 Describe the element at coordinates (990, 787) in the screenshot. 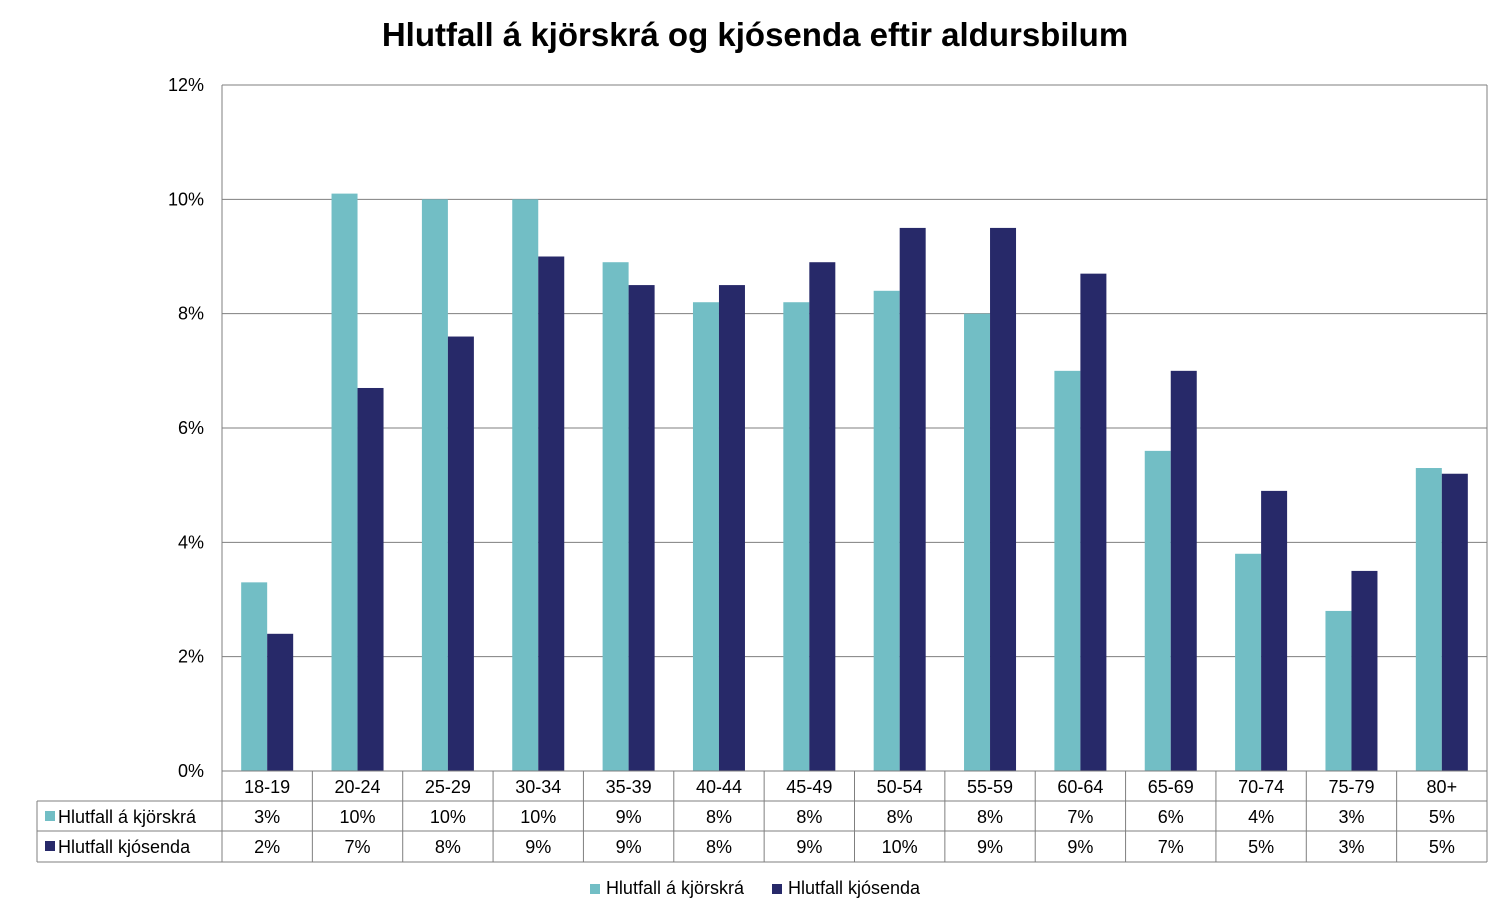

I see `x-tick-label: 55-59` at that location.